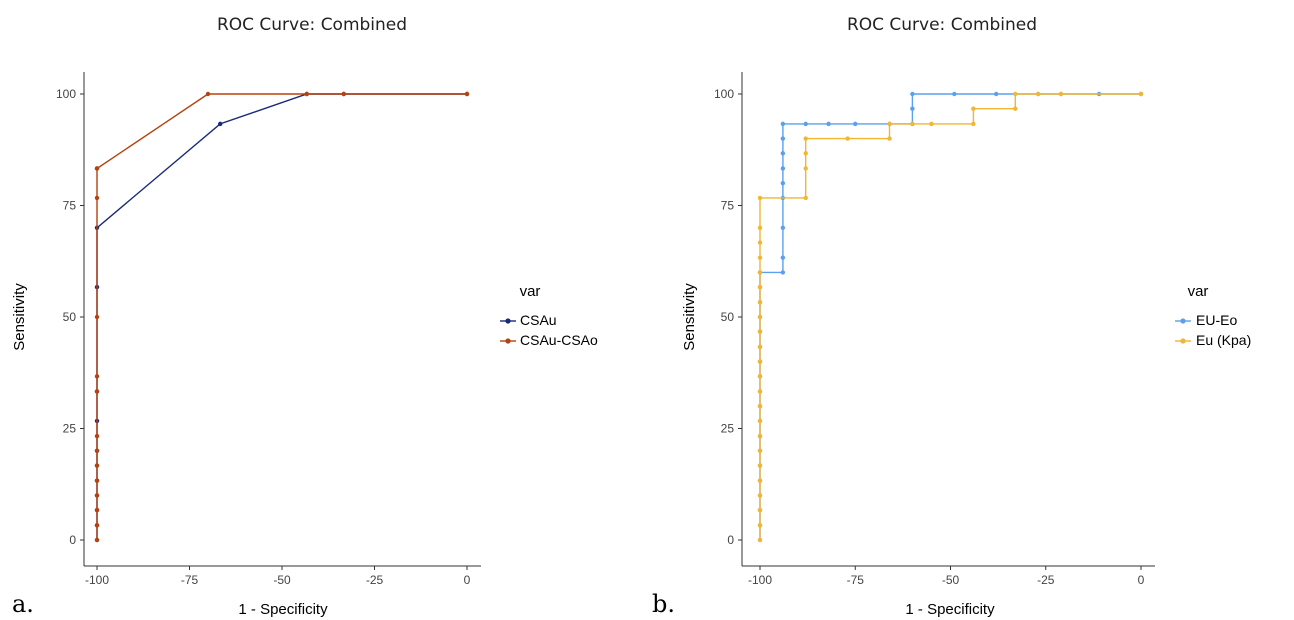 This screenshot has width=1294, height=620. What do you see at coordinates (663, 604) in the screenshot?
I see `panel-b-label: b.` at bounding box center [663, 604].